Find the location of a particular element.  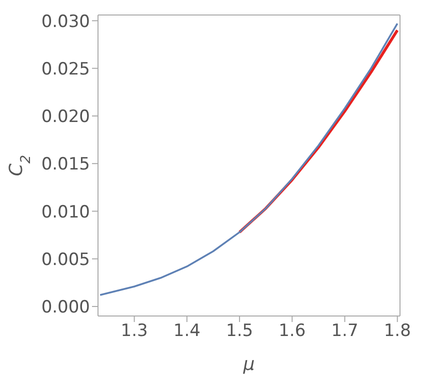

x-tick-label: 1.8 is located at coordinates (397, 331).